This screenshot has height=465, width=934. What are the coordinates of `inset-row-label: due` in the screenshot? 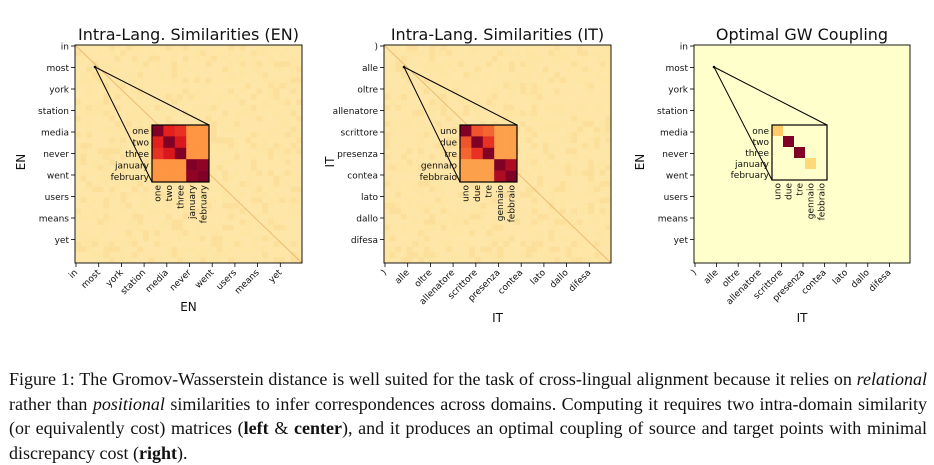 It's located at (448, 144).